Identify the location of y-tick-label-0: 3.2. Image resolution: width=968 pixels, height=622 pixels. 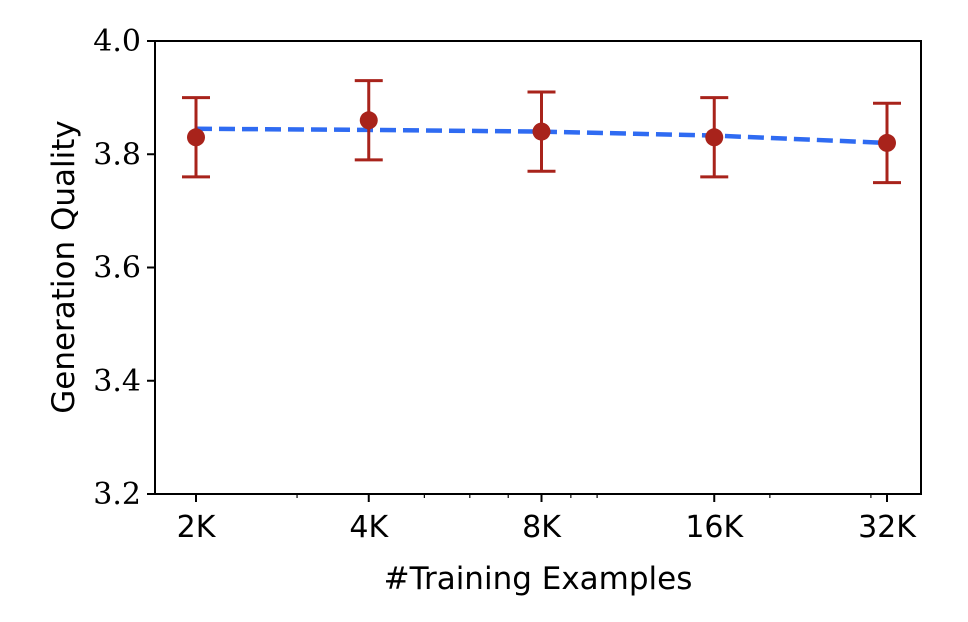
(117, 494).